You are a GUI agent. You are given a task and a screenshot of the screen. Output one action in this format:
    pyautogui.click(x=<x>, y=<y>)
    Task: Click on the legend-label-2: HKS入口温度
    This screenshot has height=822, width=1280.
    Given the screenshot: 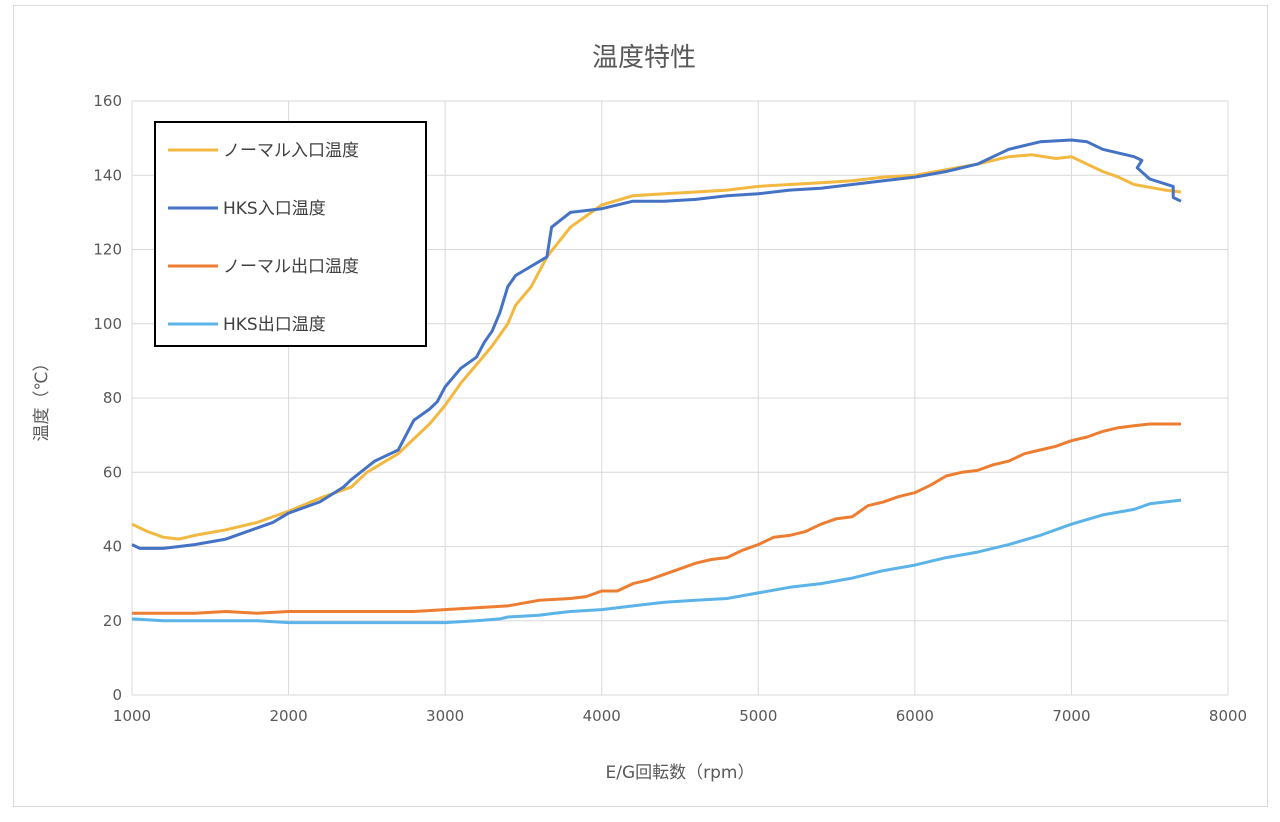 What is the action you would take?
    pyautogui.click(x=274, y=209)
    